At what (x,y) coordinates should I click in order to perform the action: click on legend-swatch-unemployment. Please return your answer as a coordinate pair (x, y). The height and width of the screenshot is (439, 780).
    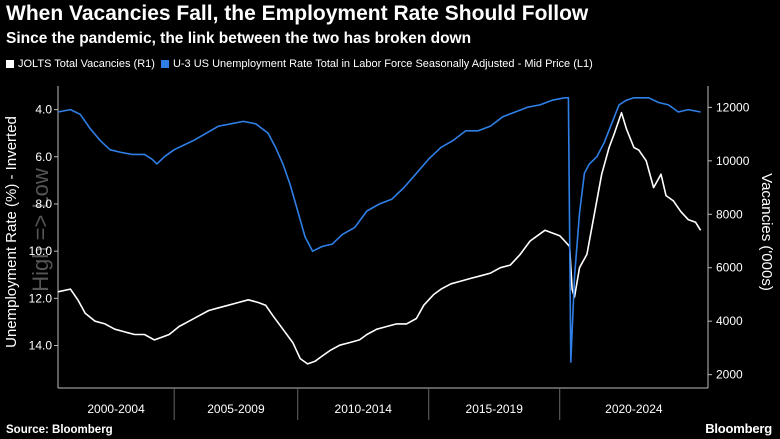
    Looking at the image, I should click on (164, 64).